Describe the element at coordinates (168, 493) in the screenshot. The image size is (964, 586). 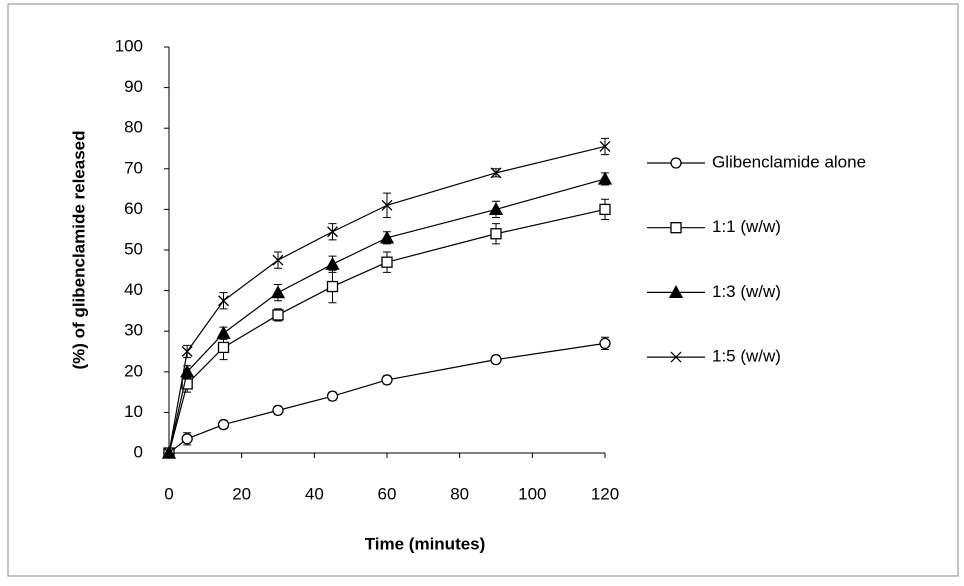
I see `x-tick-label: 0` at that location.